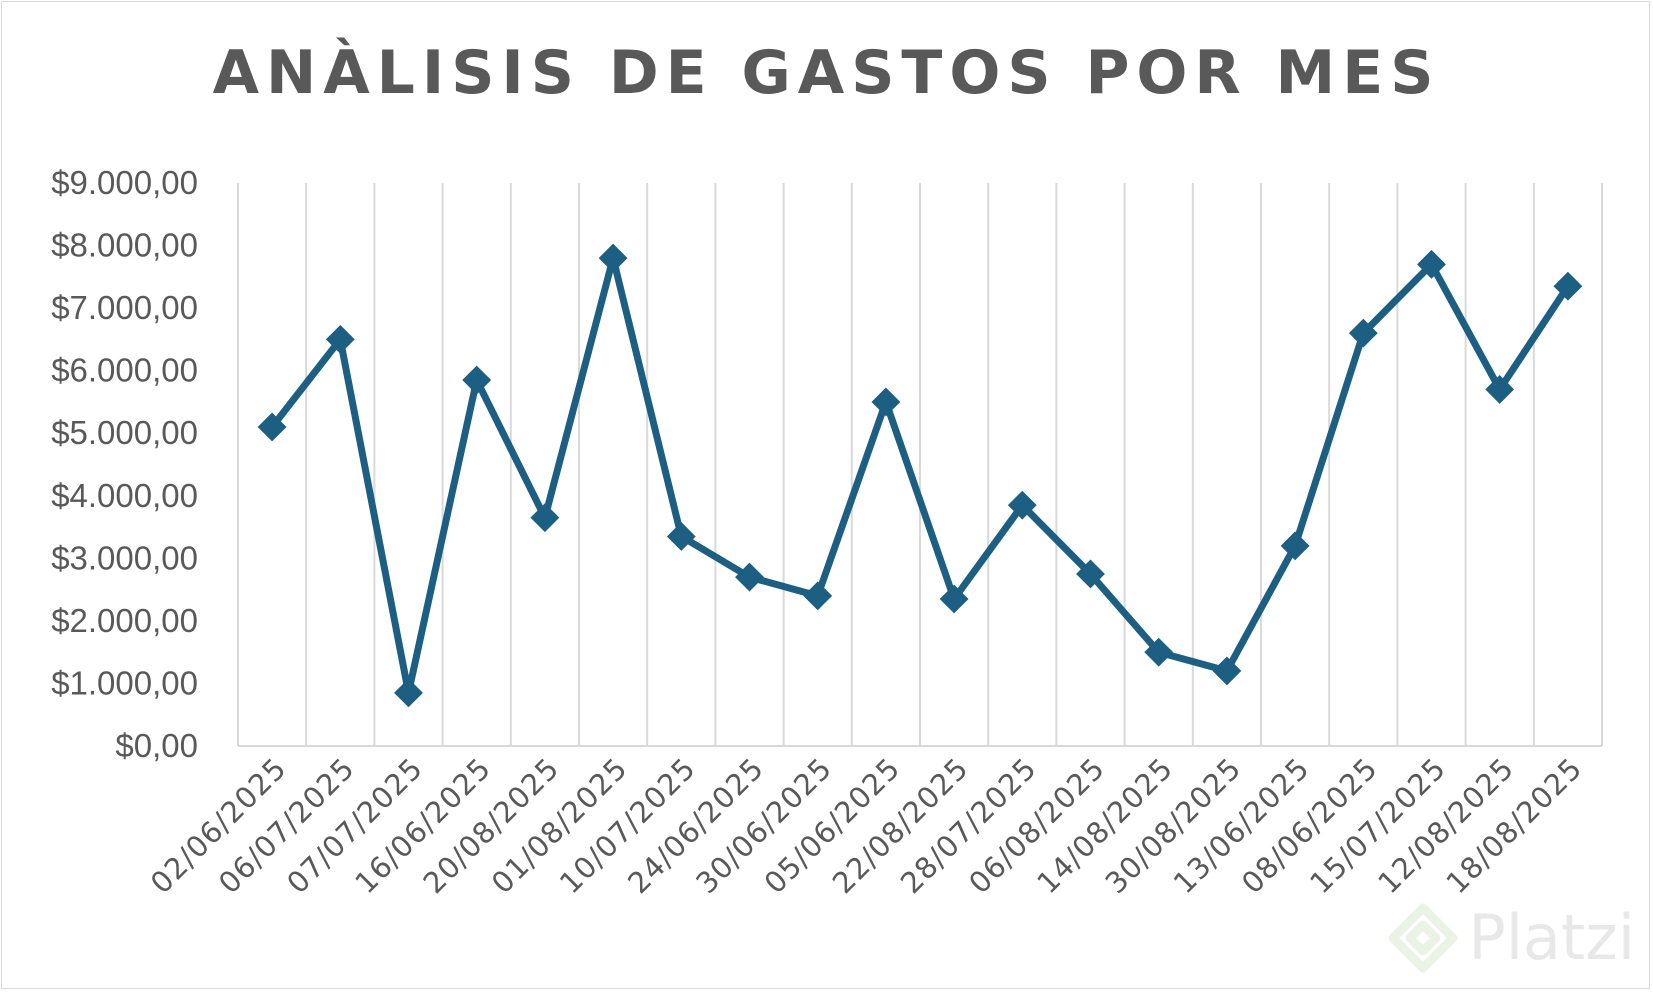 This screenshot has width=1653, height=992. Describe the element at coordinates (124, 307) in the screenshot. I see `y-tick-label: $7.000,00` at that location.